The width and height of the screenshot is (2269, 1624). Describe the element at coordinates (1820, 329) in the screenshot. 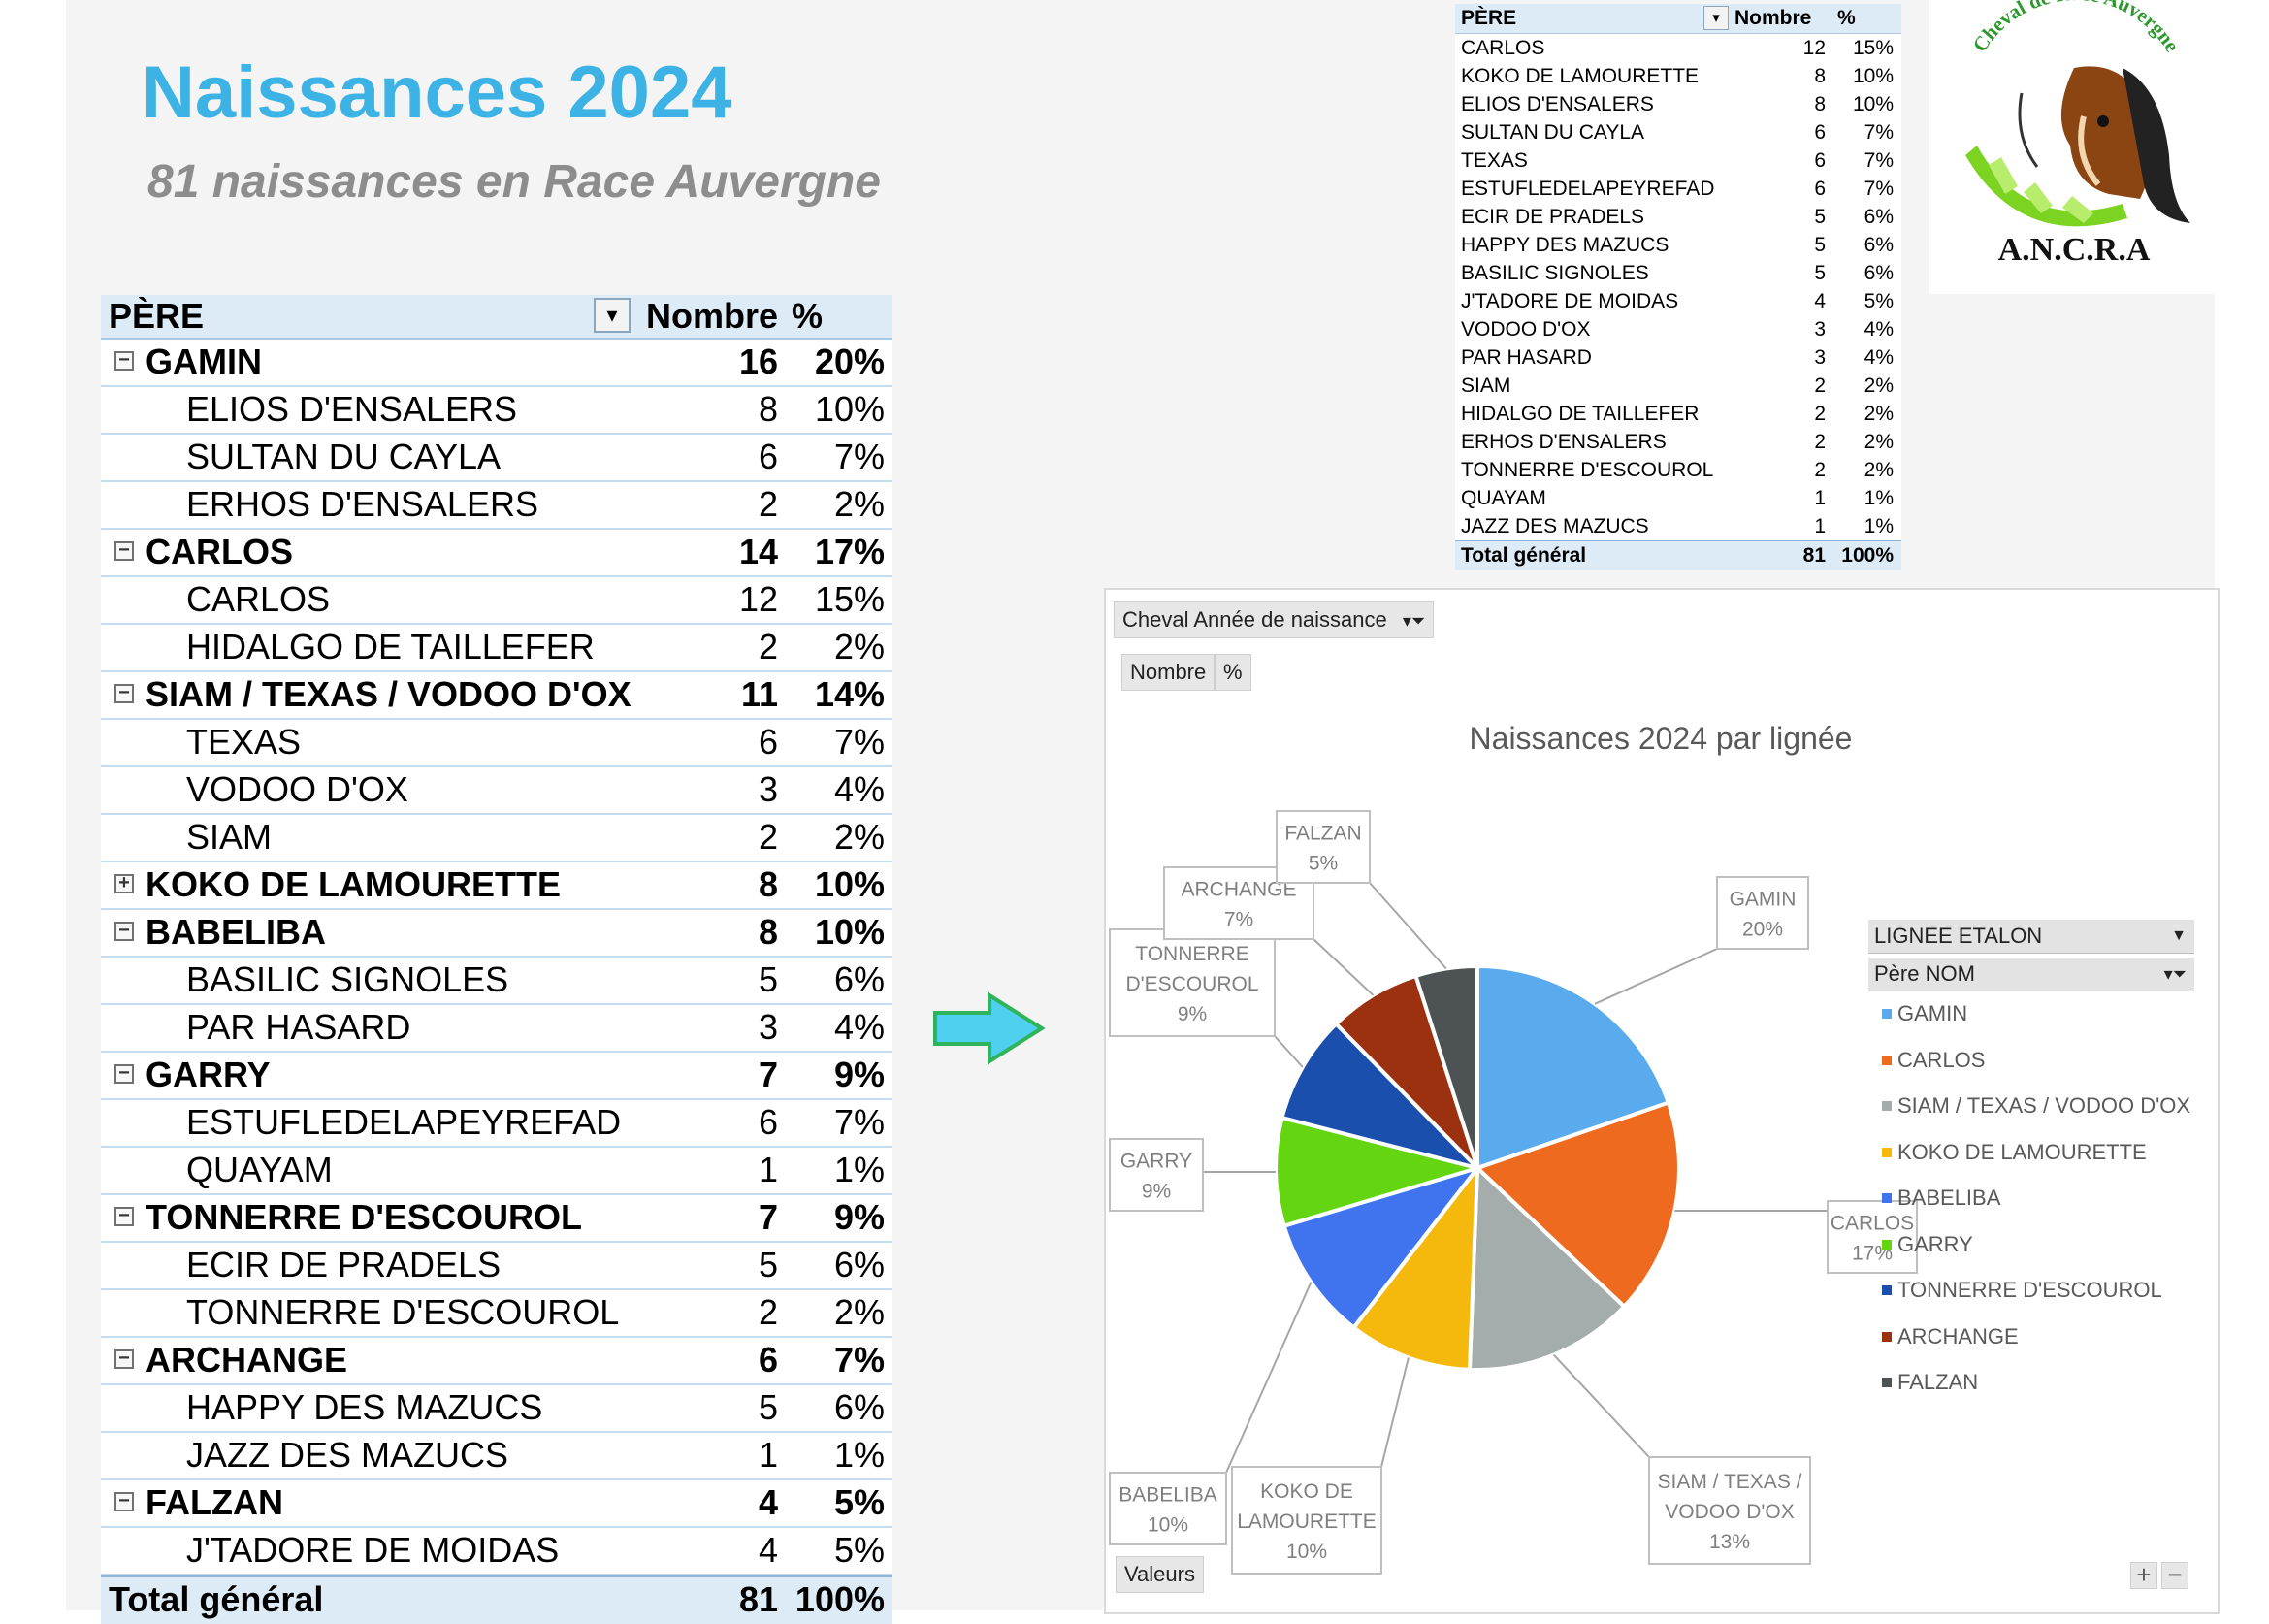

I see `sire-nombre: 3` at that location.